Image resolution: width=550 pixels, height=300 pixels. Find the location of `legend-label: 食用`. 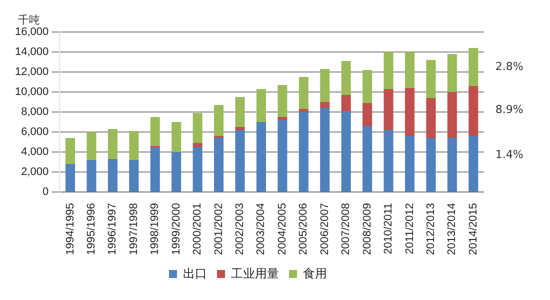

legend-label: 食用 is located at coordinates (315, 273).